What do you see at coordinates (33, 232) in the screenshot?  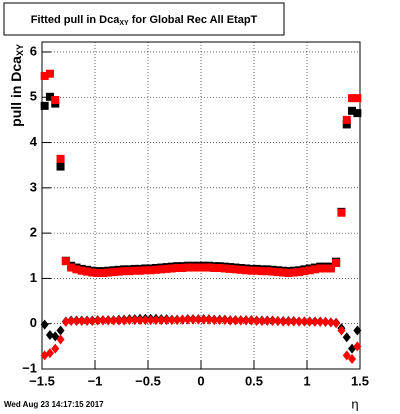 I see `y-tick-label: 2` at bounding box center [33, 232].